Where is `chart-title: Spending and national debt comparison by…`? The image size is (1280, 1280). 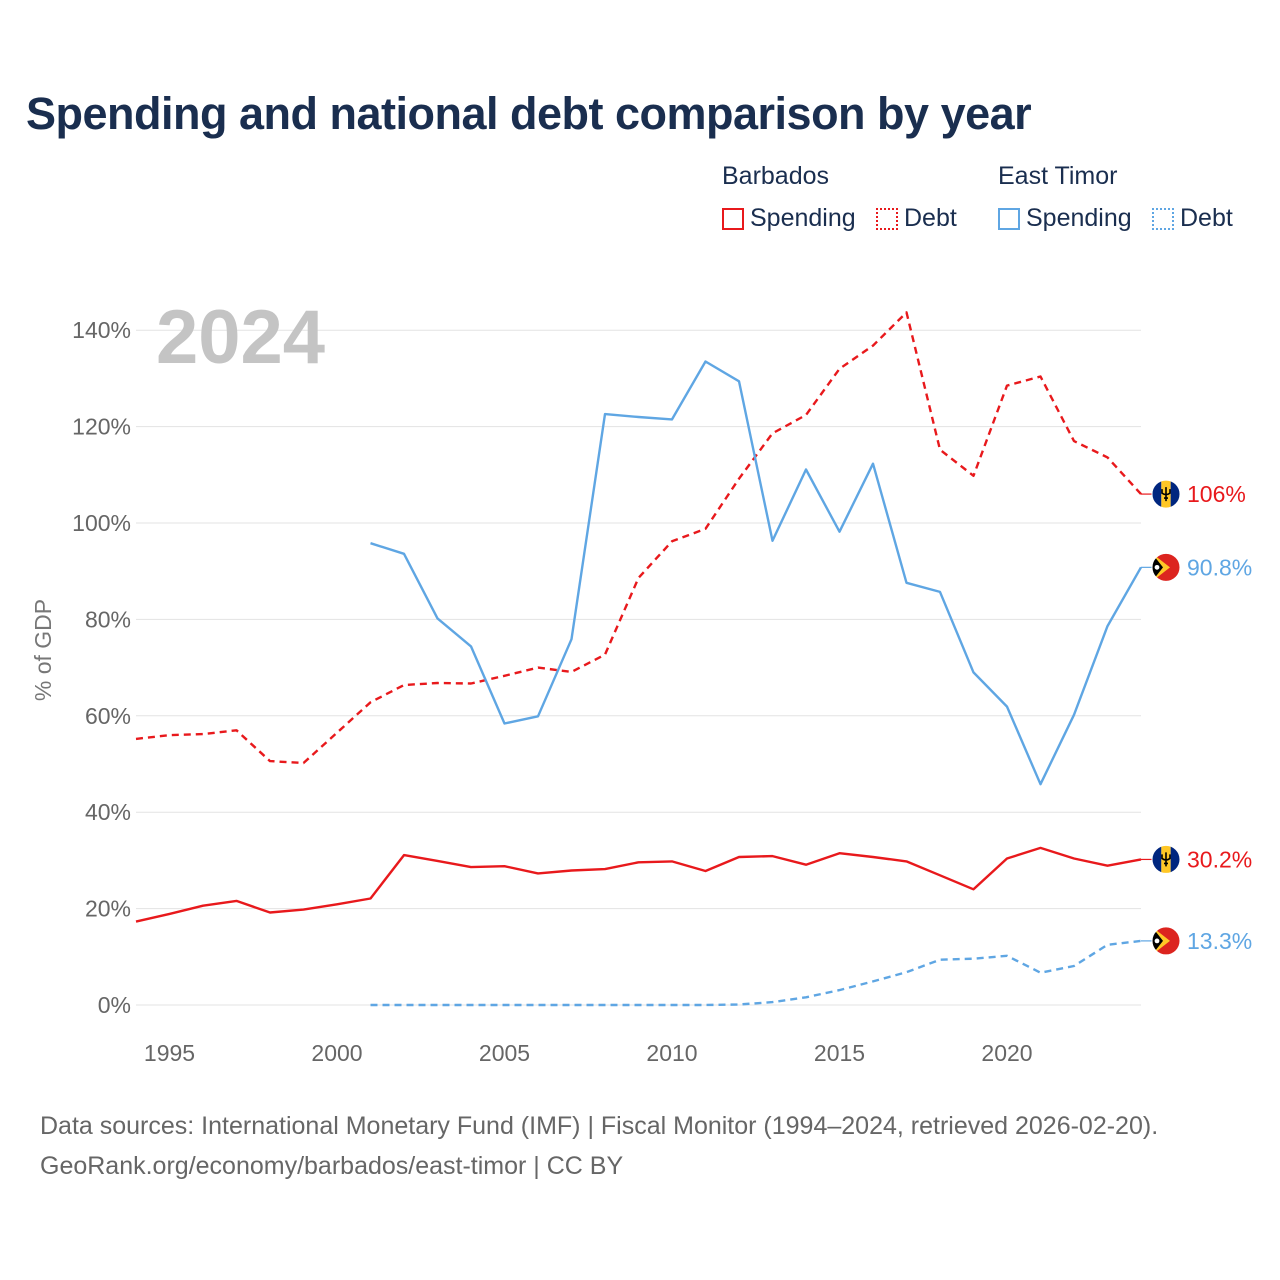
chart-title: Spending and national debt comparison by… is located at coordinates (529, 113).